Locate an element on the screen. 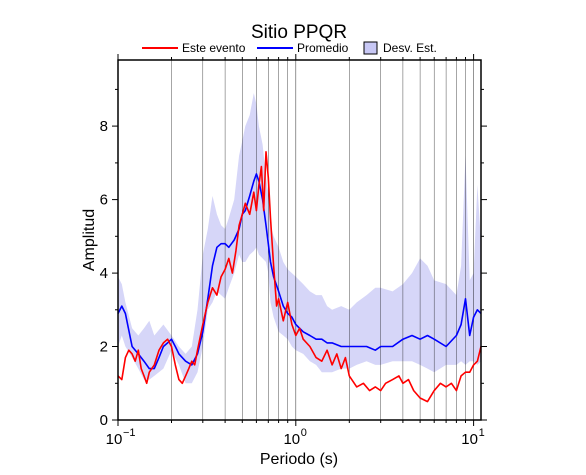 The width and height of the screenshot is (586, 475). y-tick-label: 2 is located at coordinates (104, 347).